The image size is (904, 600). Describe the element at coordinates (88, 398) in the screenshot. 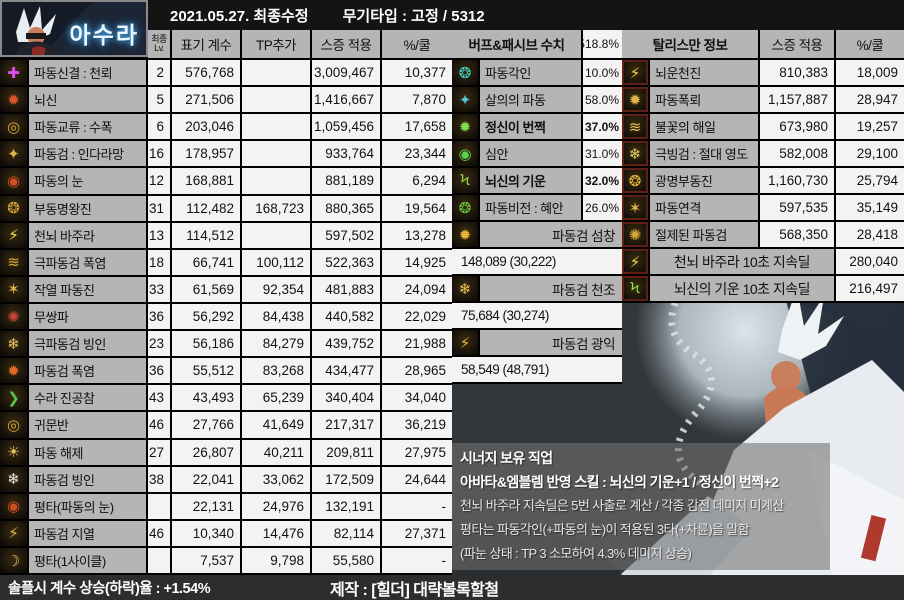

I see `skill-name: 수라 진공참` at that location.